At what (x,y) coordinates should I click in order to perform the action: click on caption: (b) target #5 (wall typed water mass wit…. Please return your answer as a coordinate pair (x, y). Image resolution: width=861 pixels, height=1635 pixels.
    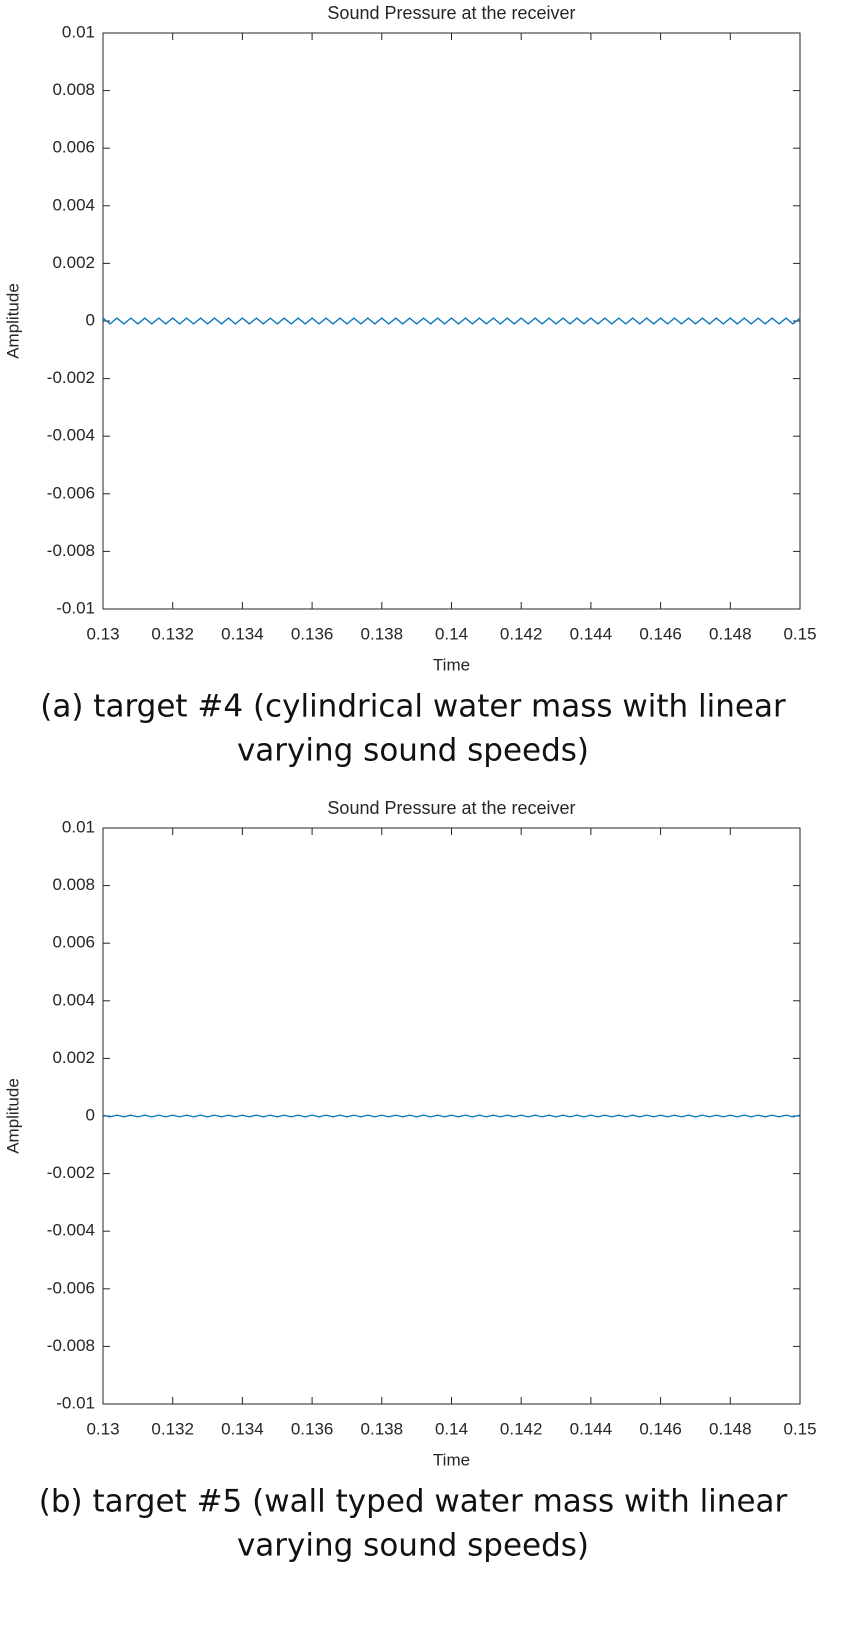
    Looking at the image, I should click on (413, 1502).